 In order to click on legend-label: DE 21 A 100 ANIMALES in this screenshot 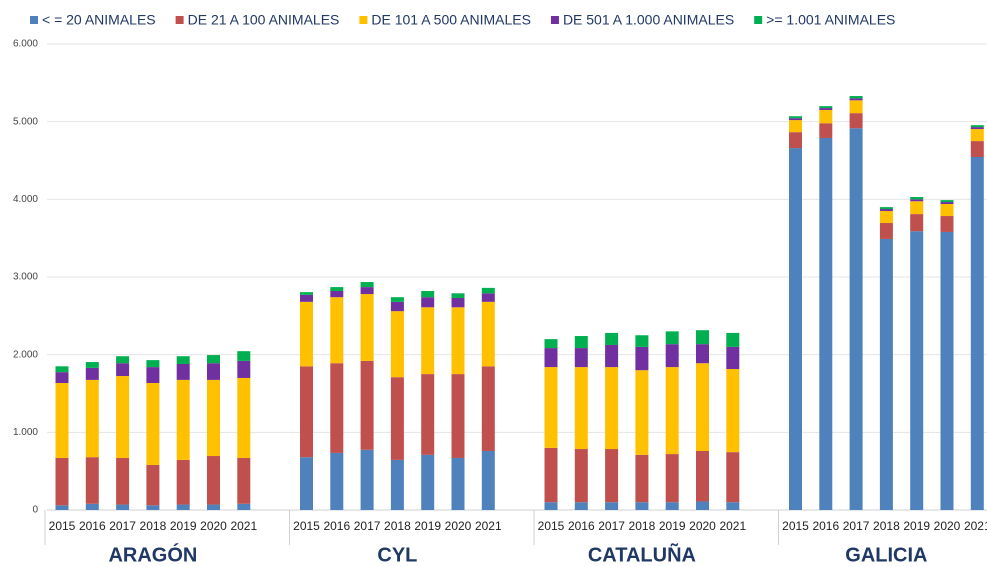, I will do `click(264, 20)`.